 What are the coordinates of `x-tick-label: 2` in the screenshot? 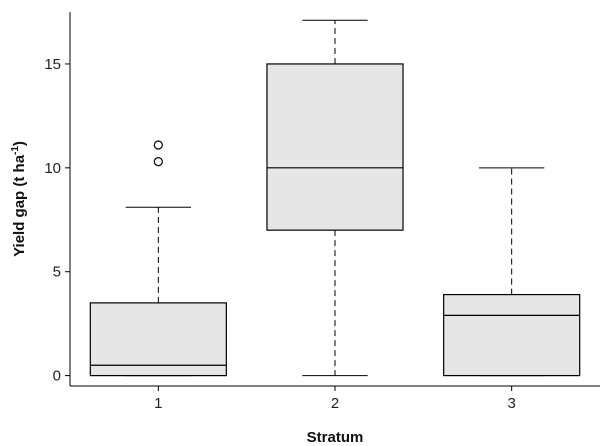 It's located at (335, 403).